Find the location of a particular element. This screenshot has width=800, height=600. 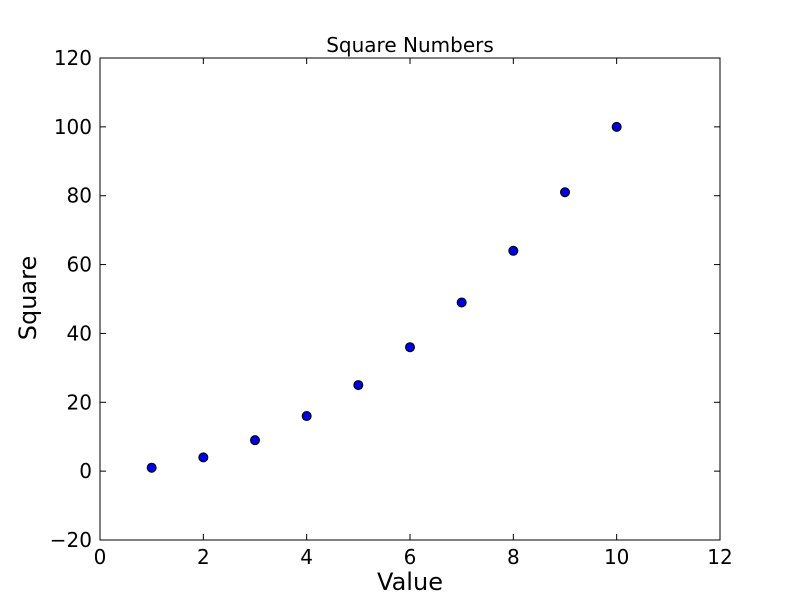

y-tick-label: −20 is located at coordinates (71, 540).